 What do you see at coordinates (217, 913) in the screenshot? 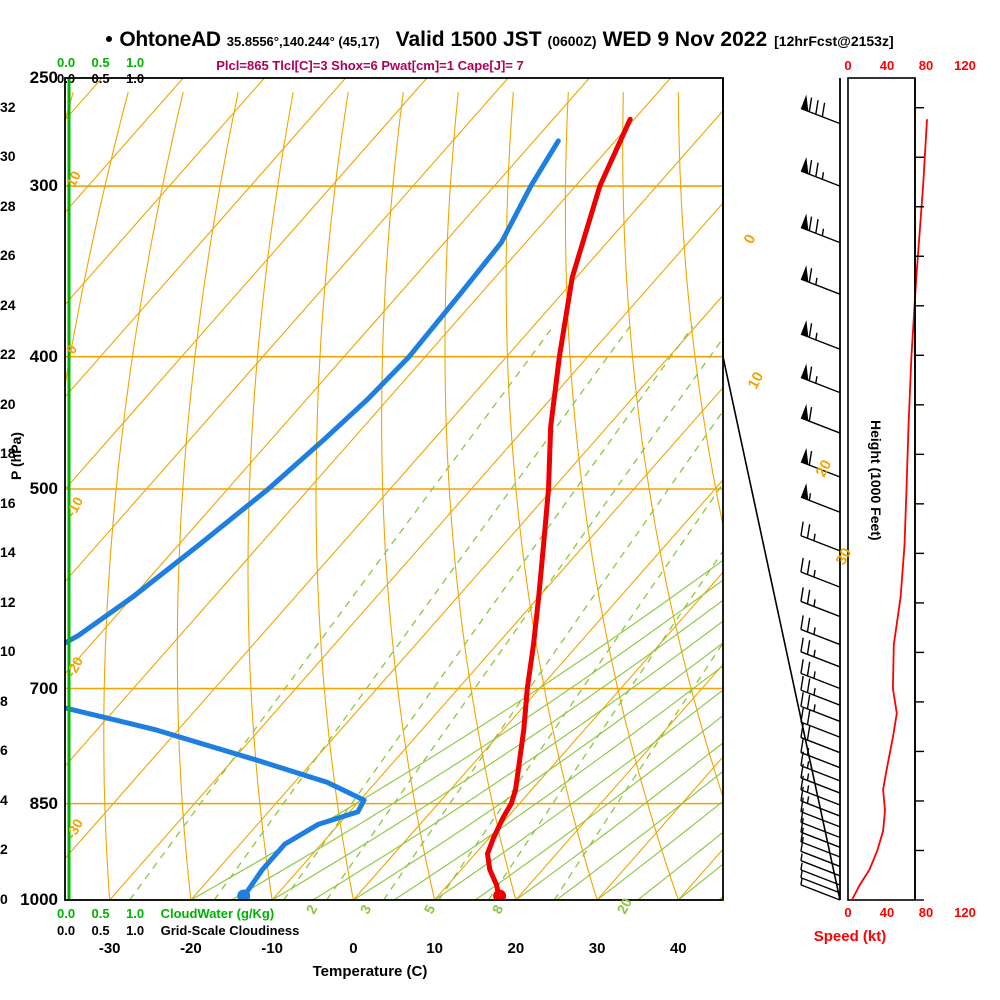
I see `cloudwater-axis-label: CloudWater (g/Kg)` at bounding box center [217, 913].